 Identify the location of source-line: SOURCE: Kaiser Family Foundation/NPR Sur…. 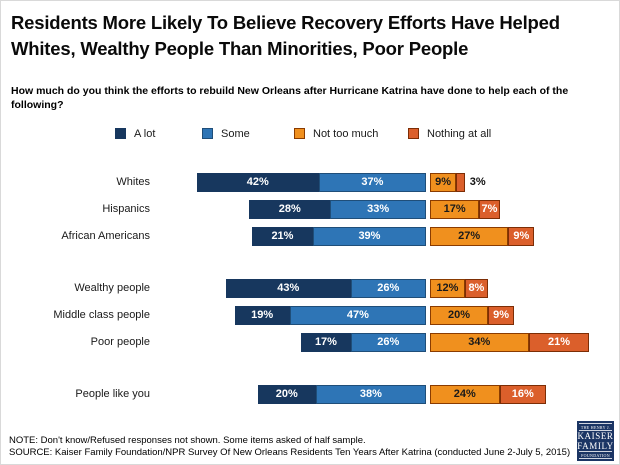
(290, 452).